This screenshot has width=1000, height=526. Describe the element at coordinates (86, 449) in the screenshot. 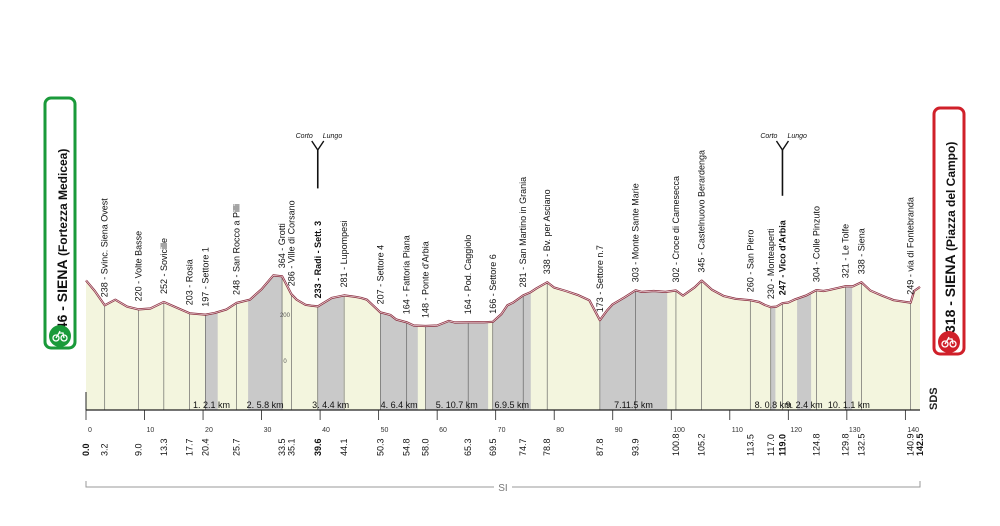

I see `km-label-1: 0.0` at that location.